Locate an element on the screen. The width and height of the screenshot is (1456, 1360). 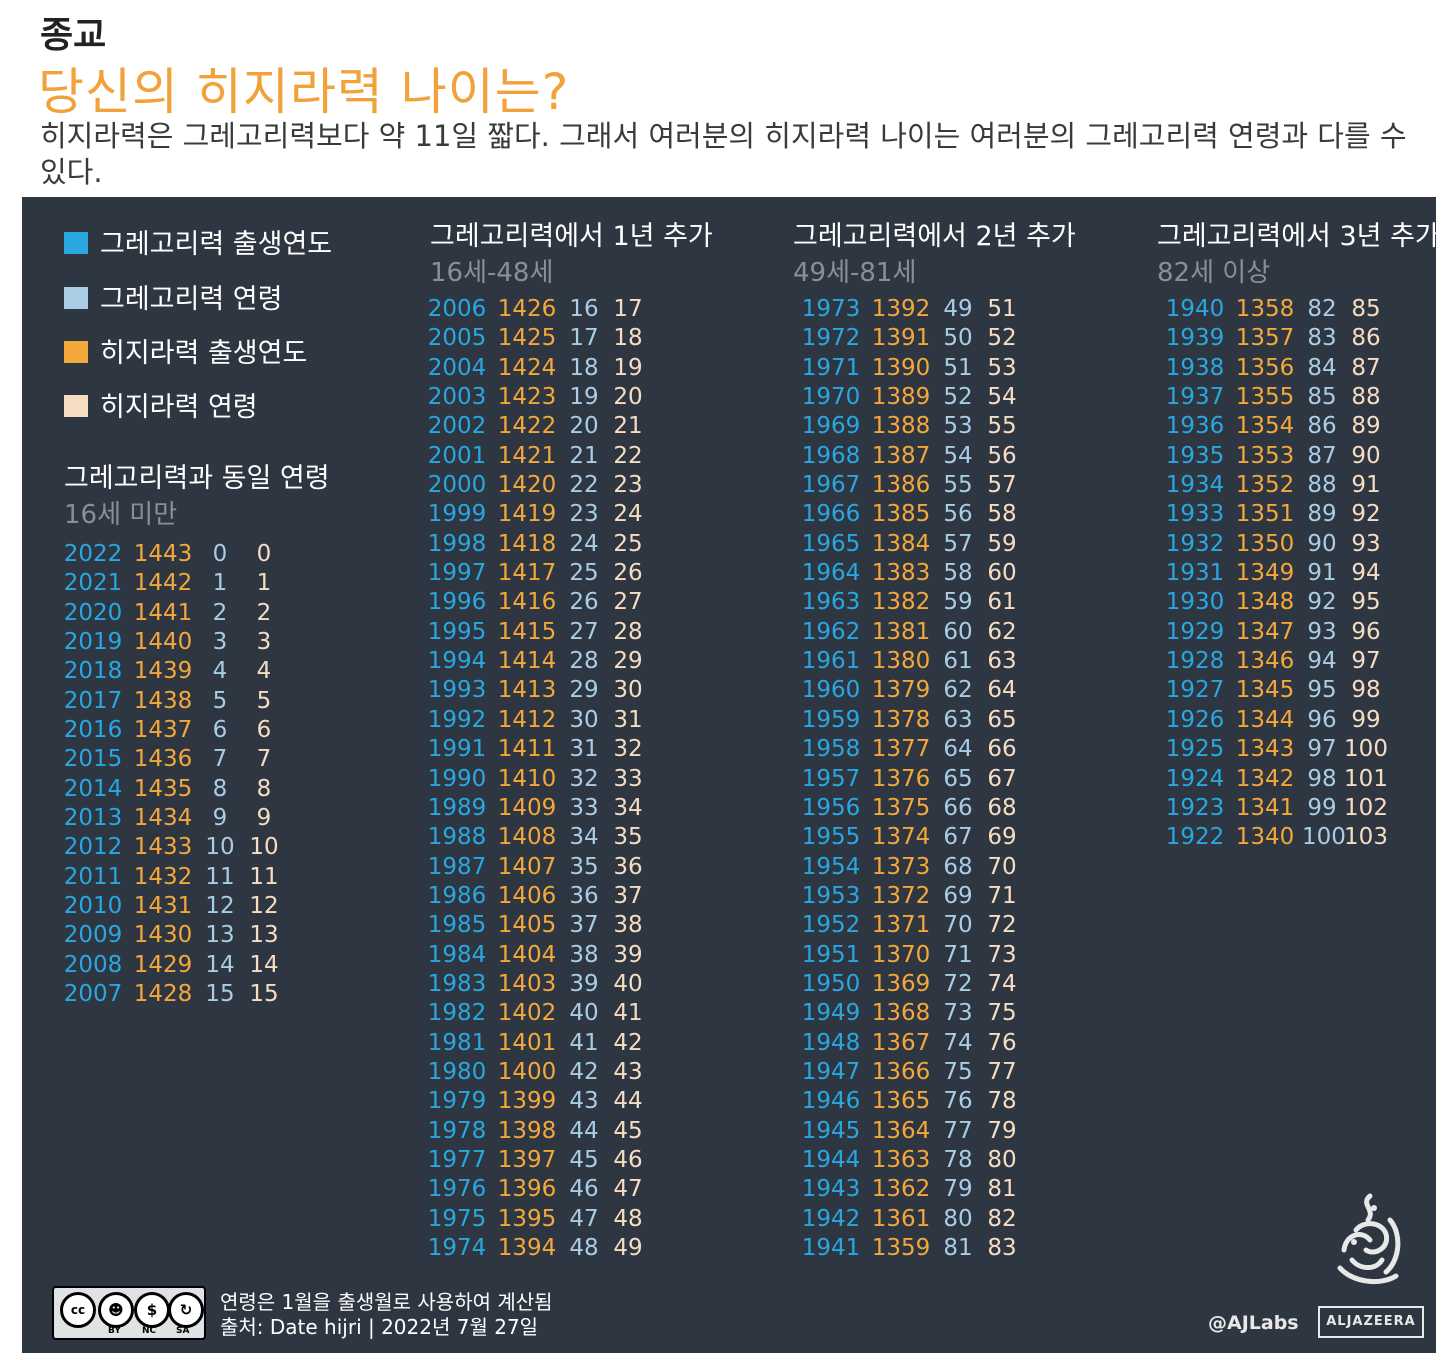
hijri-year-cell: 1398 is located at coordinates (527, 1130).